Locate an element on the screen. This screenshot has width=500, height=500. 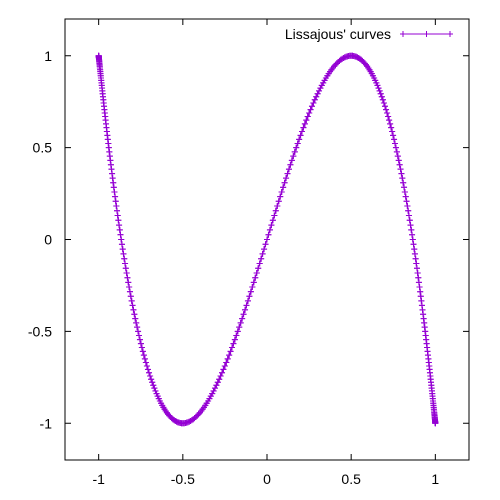
y-tick-label: 0 is located at coordinates (48, 240).